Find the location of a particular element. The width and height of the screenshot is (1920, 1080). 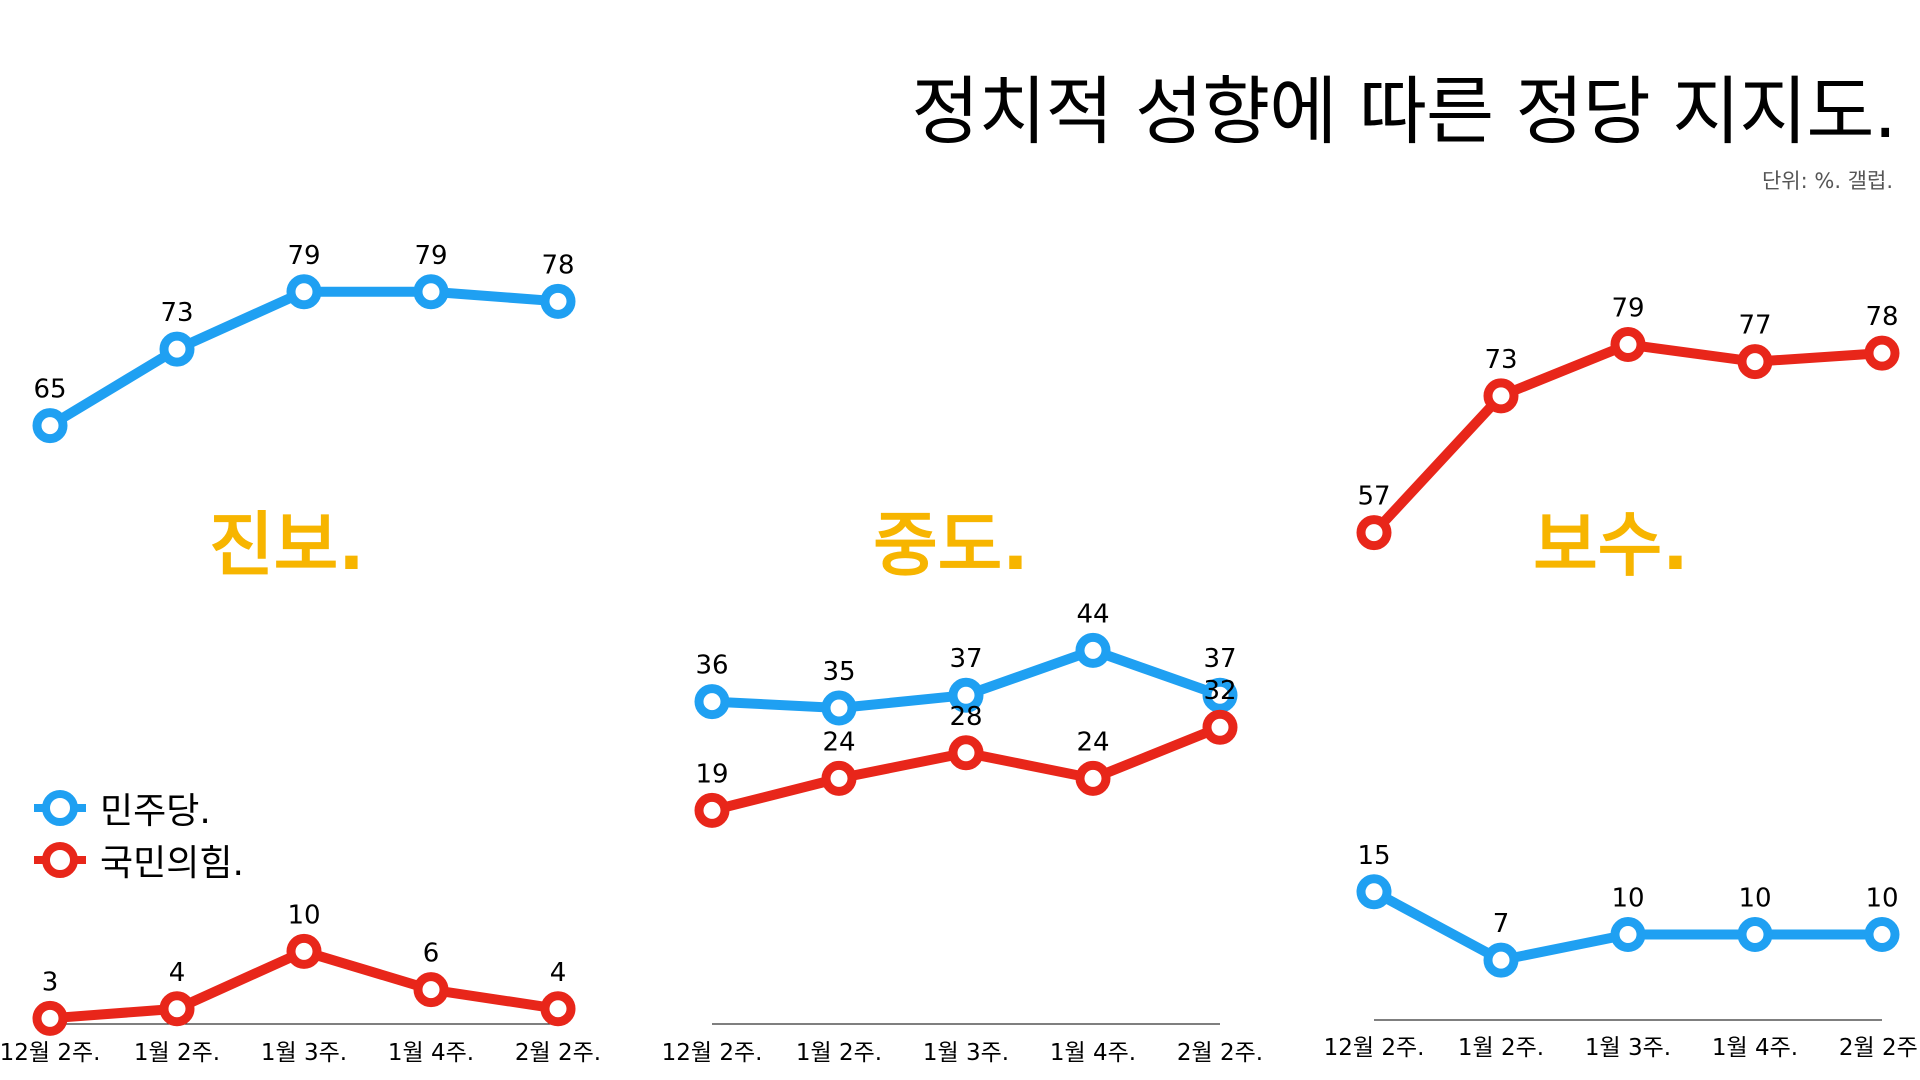

legend-label: 국민의힘. is located at coordinates (172, 863).